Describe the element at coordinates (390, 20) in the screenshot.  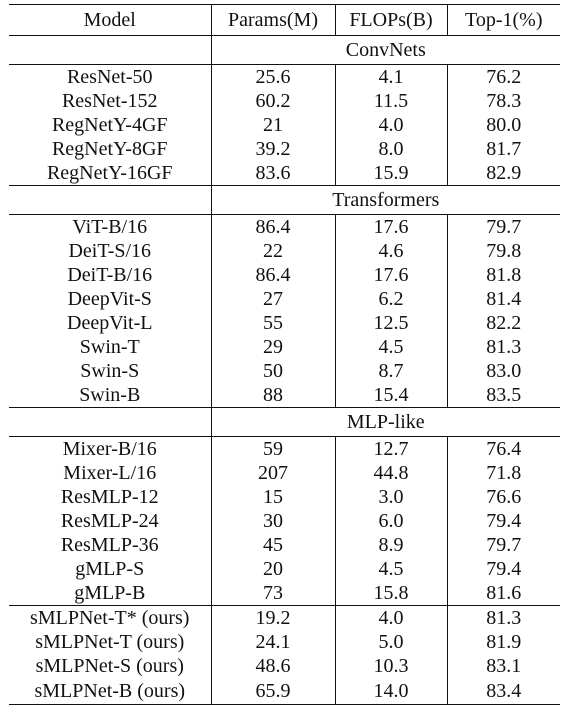
I see `header-flops: FLOPs(B)` at that location.